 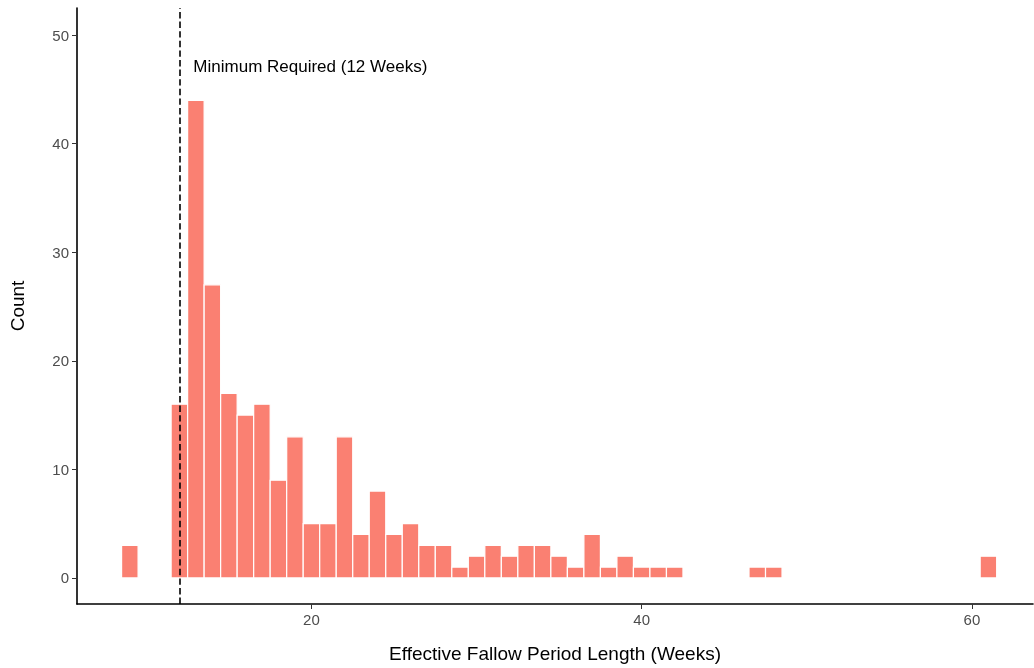 What do you see at coordinates (17, 305) in the screenshot?
I see `y-axis-title: Count` at bounding box center [17, 305].